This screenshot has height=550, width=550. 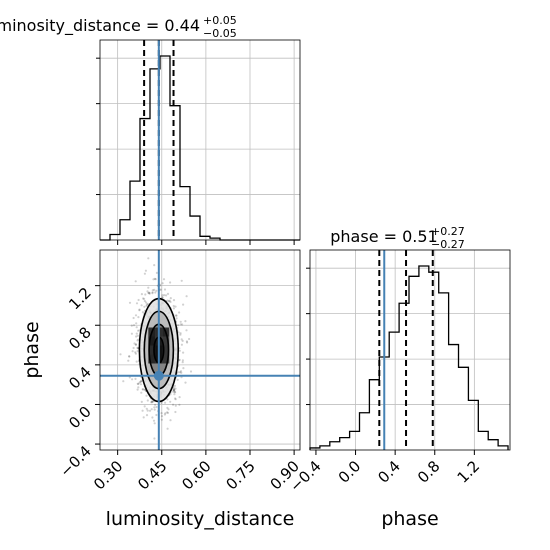 What do you see at coordinates (448, 244) in the screenshot?
I see `title-phase-minus: −0.27` at bounding box center [448, 244].